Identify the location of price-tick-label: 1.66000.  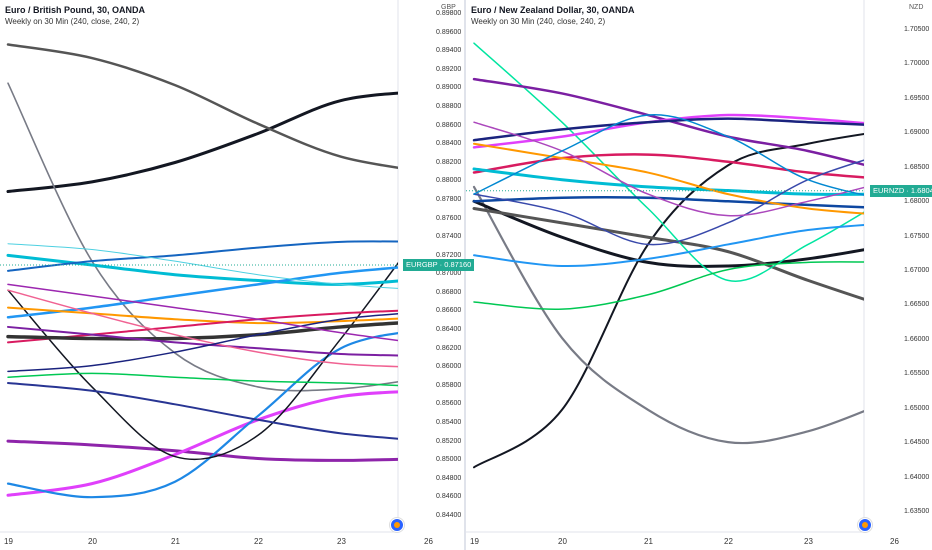
(917, 339).